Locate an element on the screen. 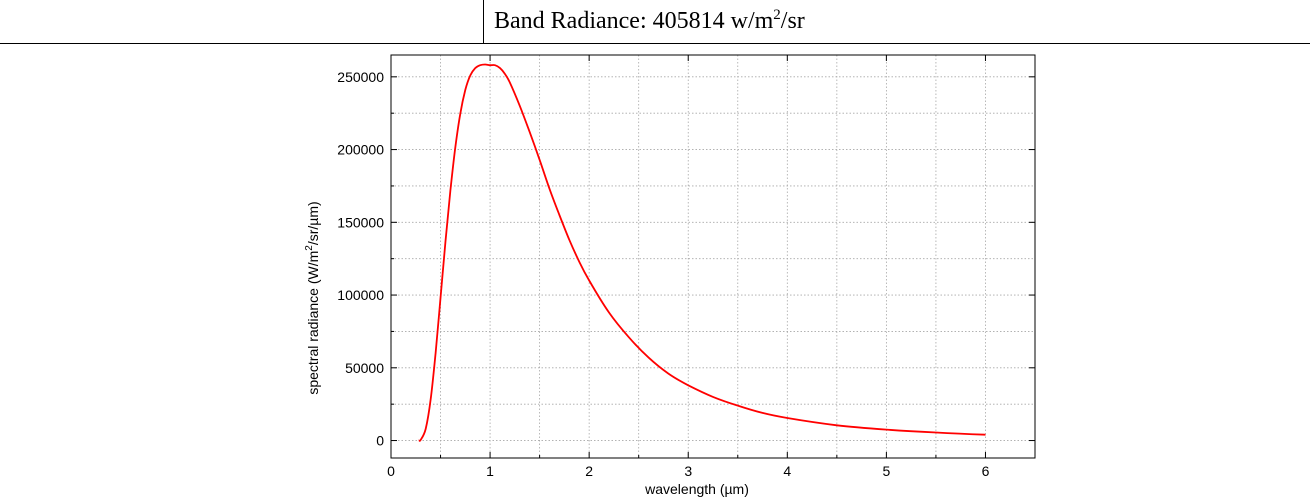  x-tick-label: 3 is located at coordinates (688, 471).